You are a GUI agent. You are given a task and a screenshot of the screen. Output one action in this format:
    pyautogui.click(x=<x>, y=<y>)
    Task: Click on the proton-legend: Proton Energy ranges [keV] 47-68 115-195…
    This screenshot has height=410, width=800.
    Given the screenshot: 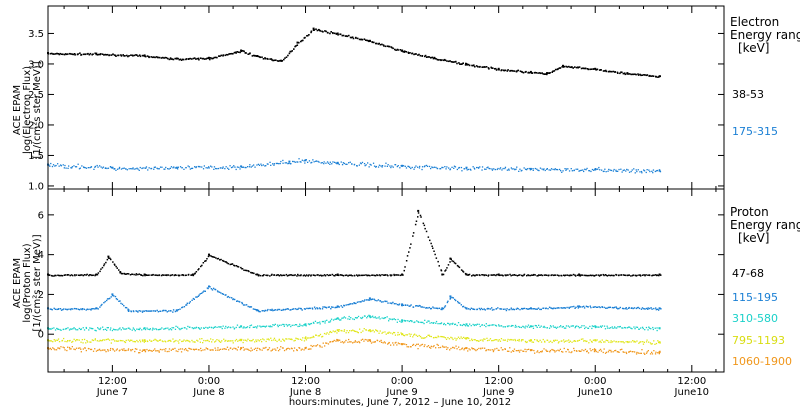 What is the action you would take?
    pyautogui.click(x=765, y=286)
    